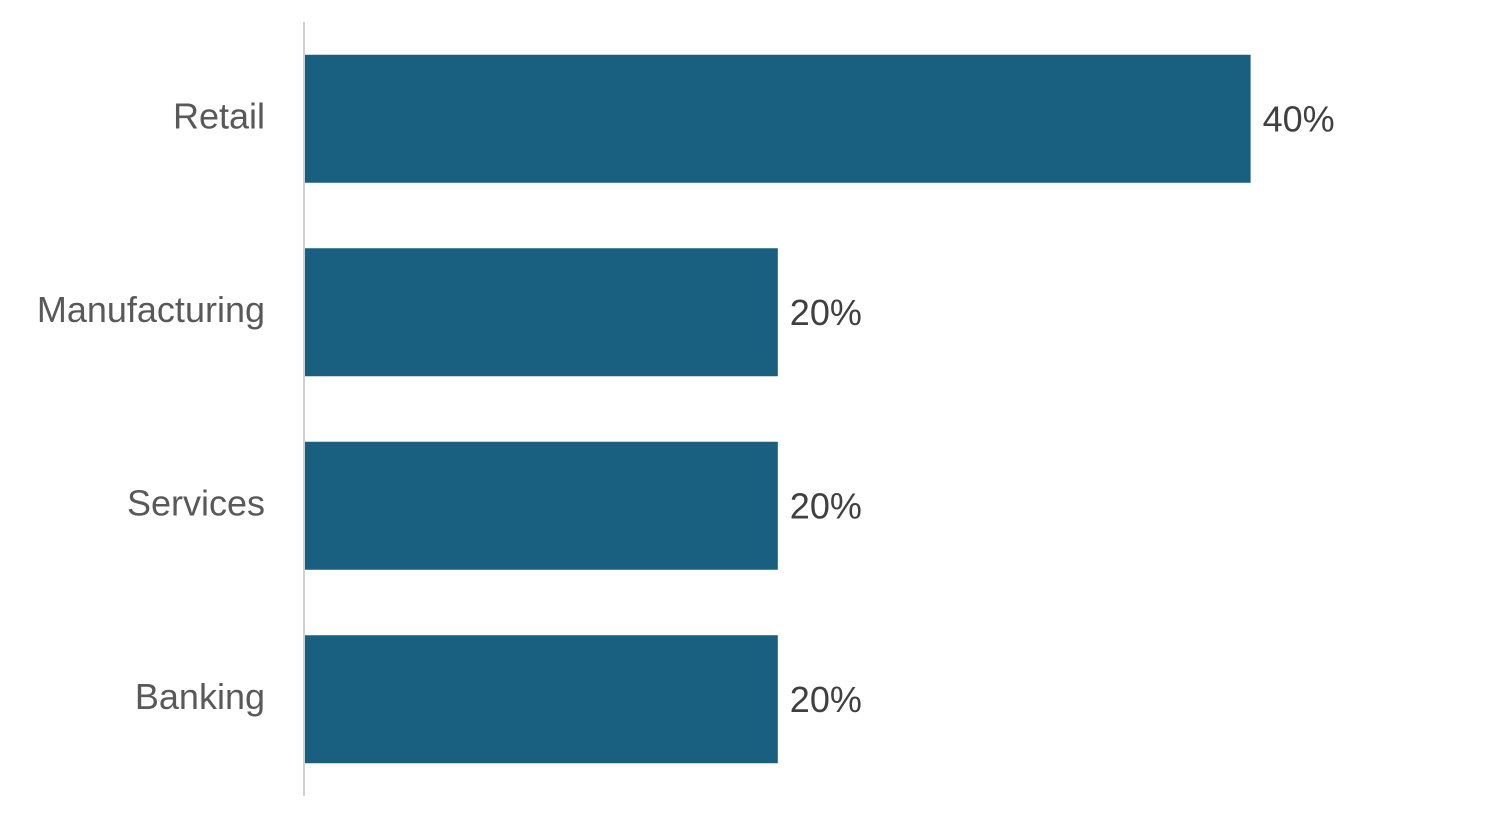 The height and width of the screenshot is (819, 1511). What do you see at coordinates (196, 502) in the screenshot?
I see `y-tick-label: Services` at bounding box center [196, 502].